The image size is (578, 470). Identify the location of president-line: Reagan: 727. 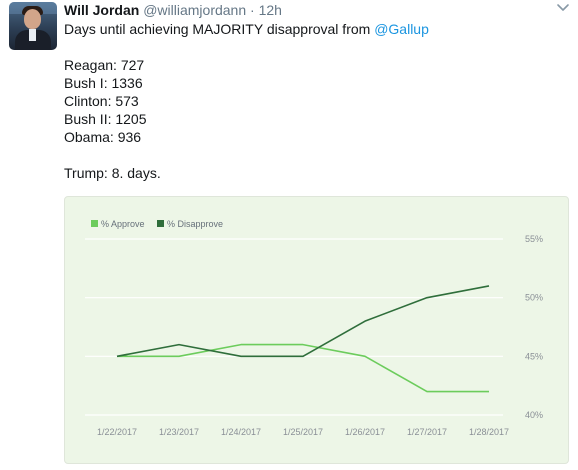
(104, 65).